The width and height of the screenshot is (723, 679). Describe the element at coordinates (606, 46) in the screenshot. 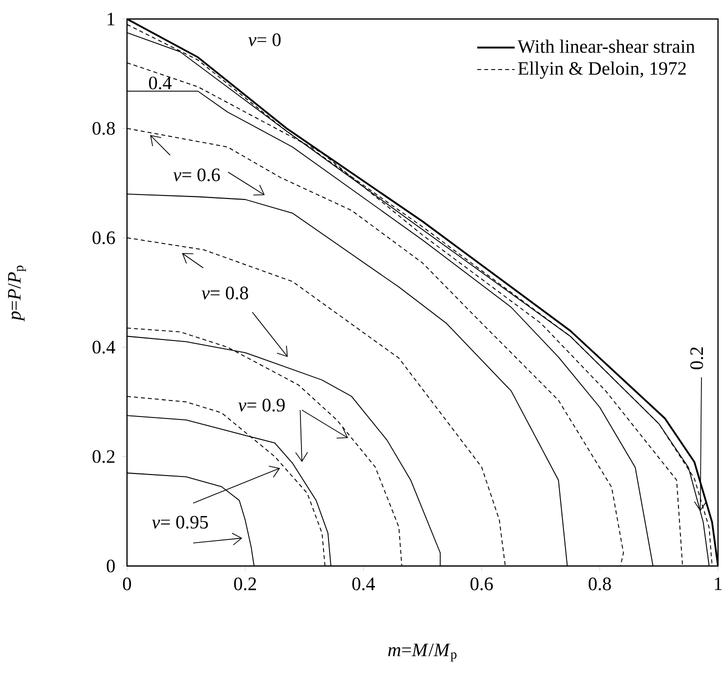

I see `legend-label: With linear-shear strain` at that location.